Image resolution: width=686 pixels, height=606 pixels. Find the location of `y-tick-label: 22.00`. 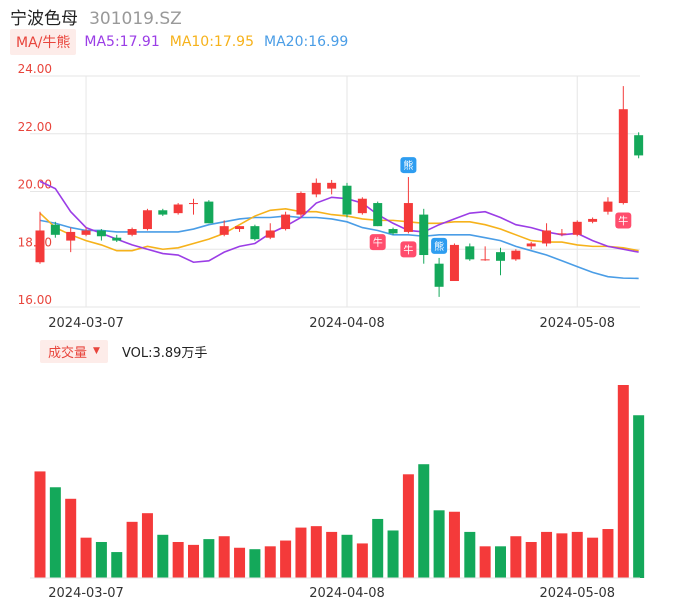

y-tick-label: 22.00 is located at coordinates (35, 127).